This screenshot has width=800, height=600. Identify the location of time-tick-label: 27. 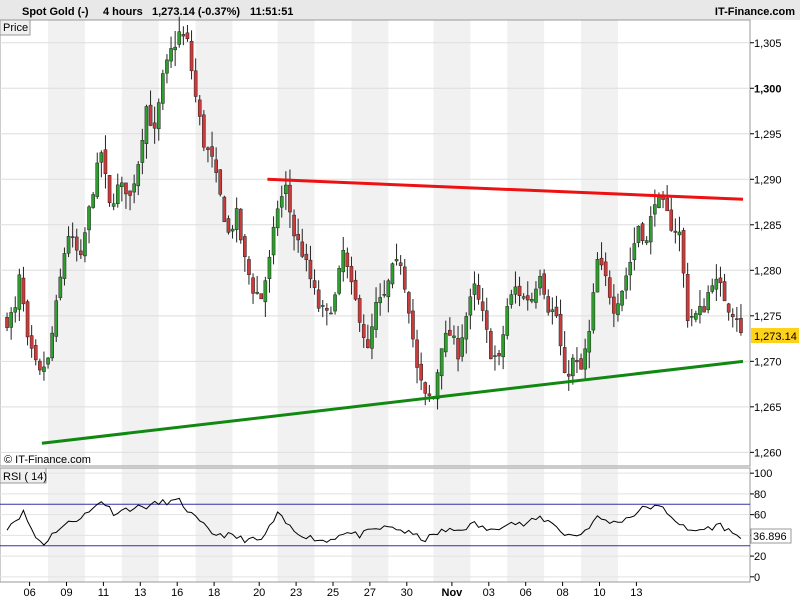
(370, 593).